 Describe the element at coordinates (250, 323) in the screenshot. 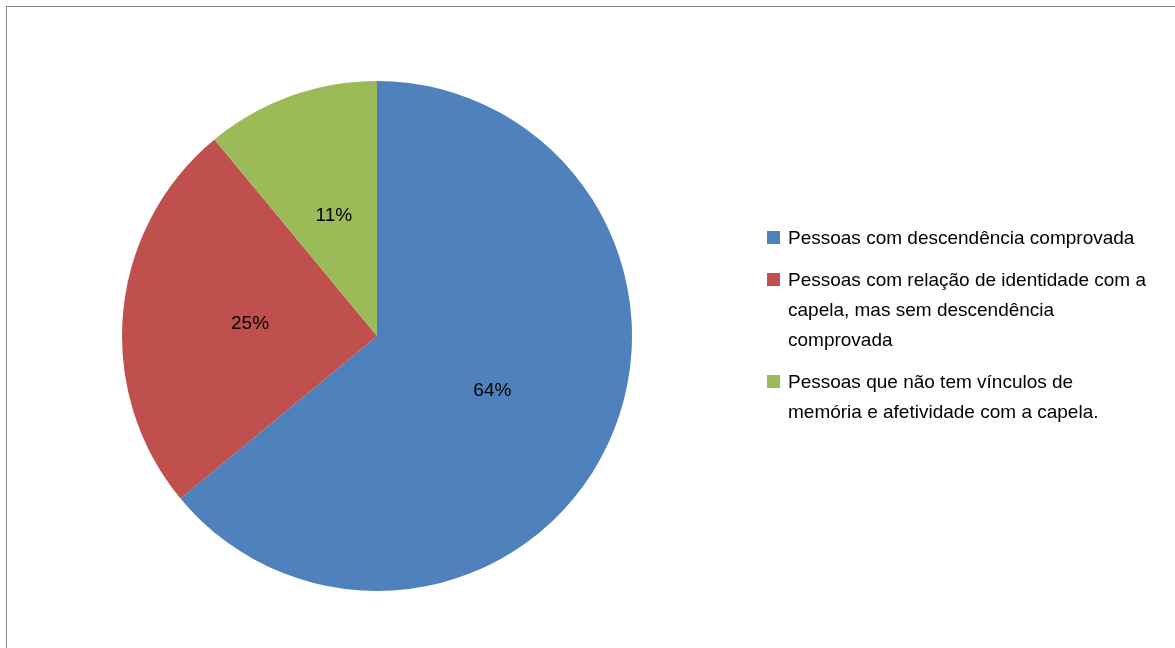

I see `data-label: 25%` at that location.